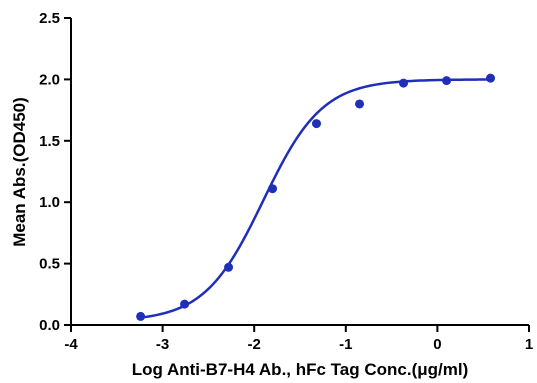 This screenshot has width=537, height=383. What do you see at coordinates (49, 325) in the screenshot?
I see `y-tick-label: 0.0` at bounding box center [49, 325].